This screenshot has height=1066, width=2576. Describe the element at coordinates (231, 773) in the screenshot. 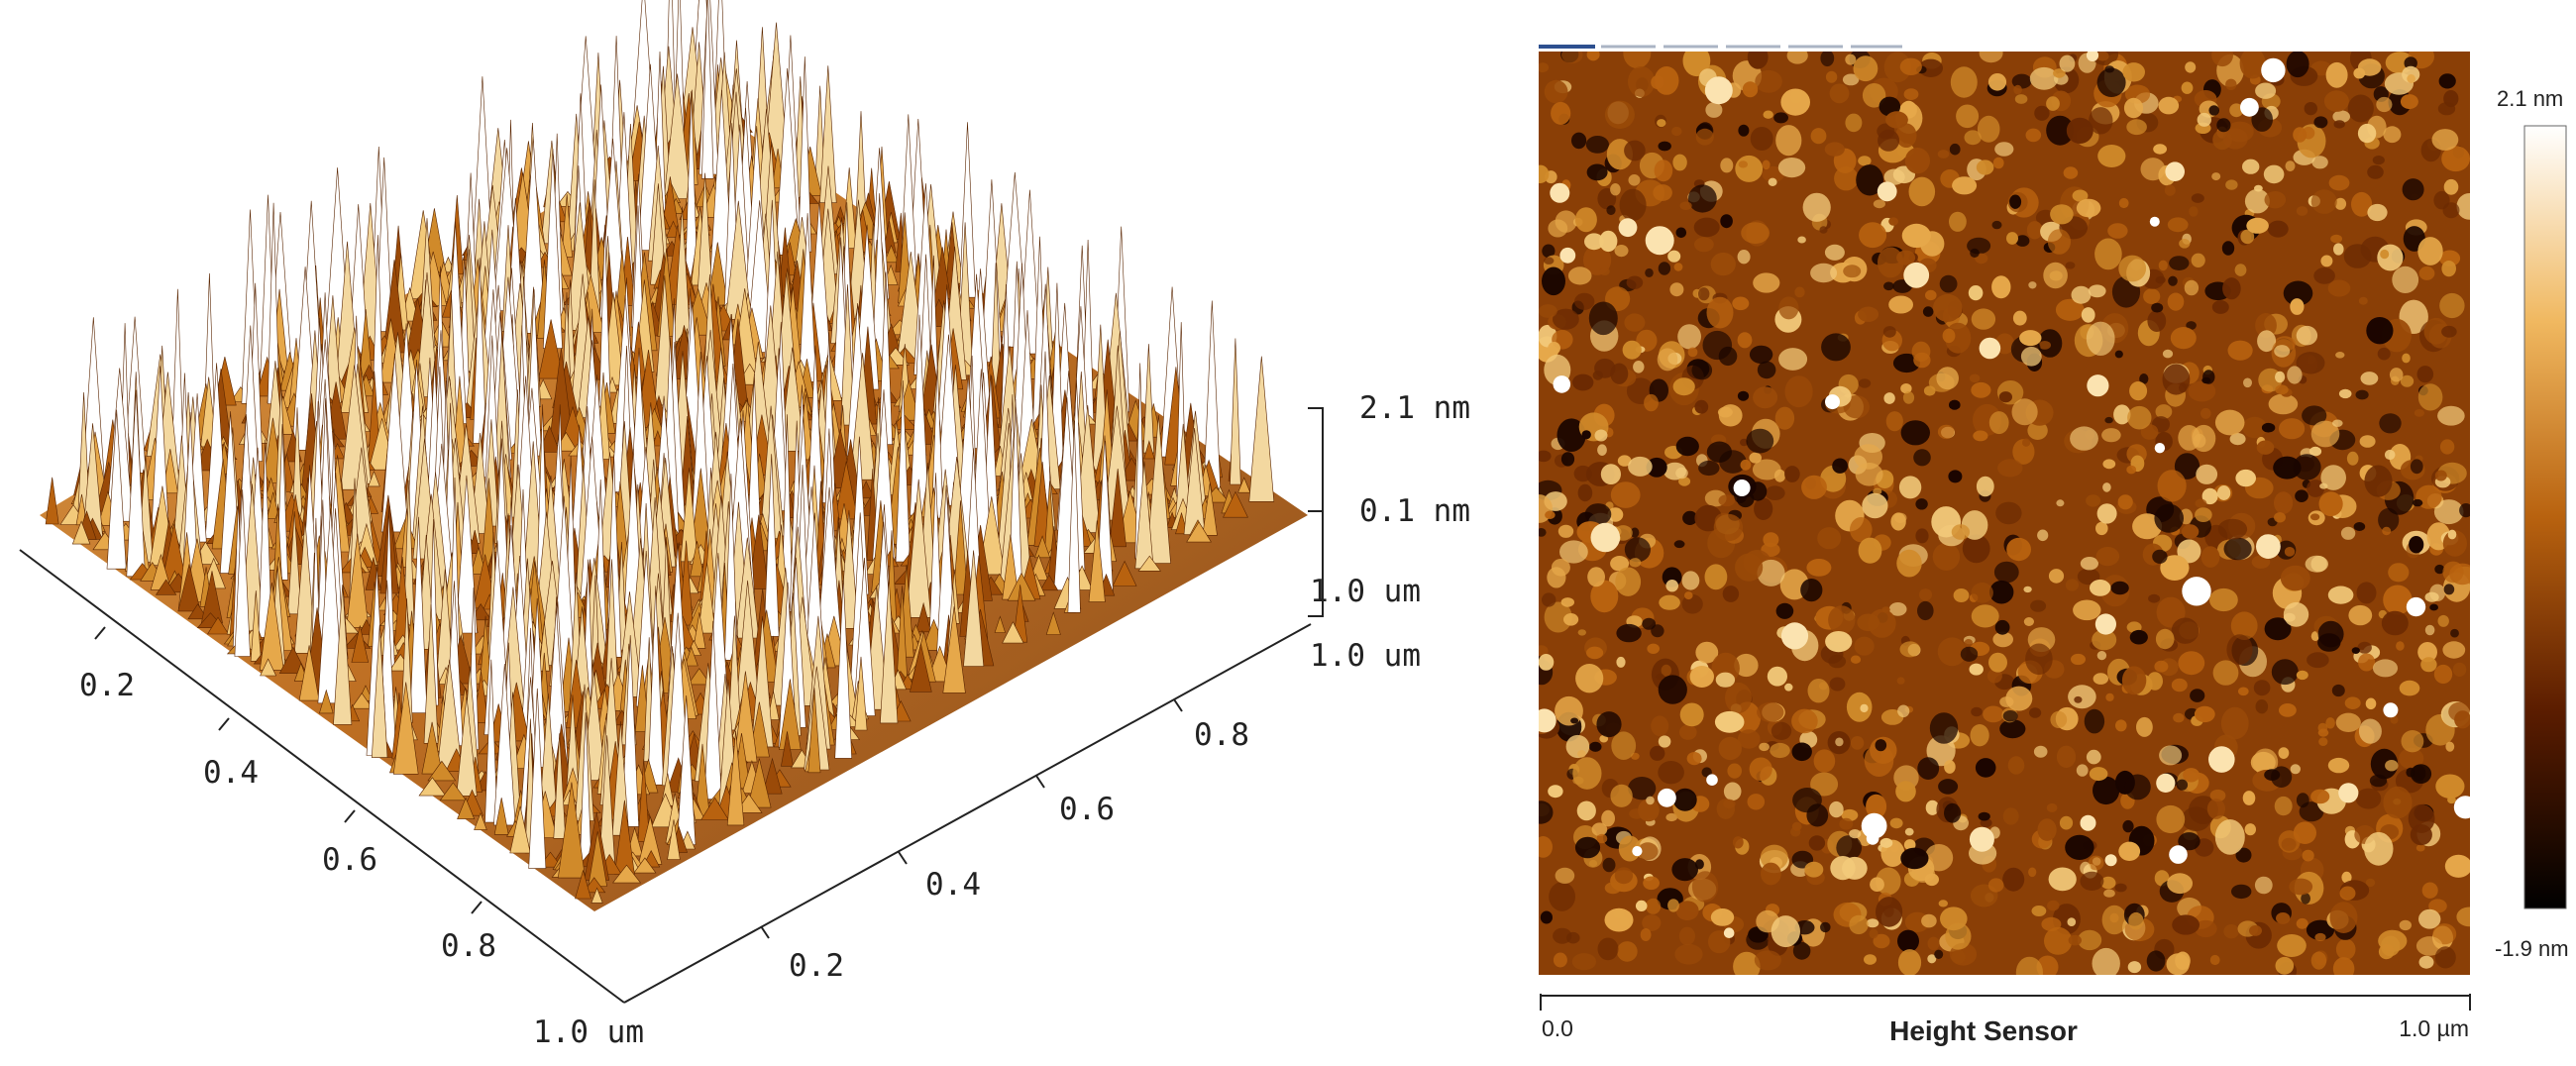

I see `left-axis-tick-label: 0.4` at that location.